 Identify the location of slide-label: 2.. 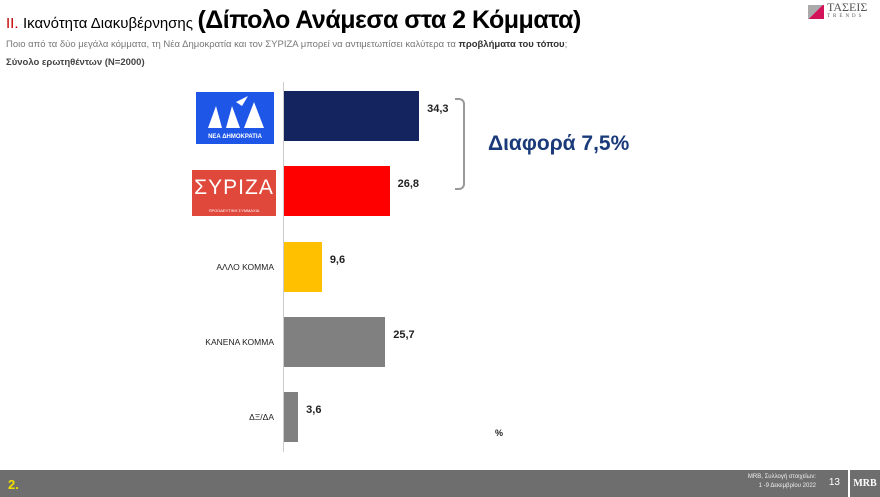
(13, 484).